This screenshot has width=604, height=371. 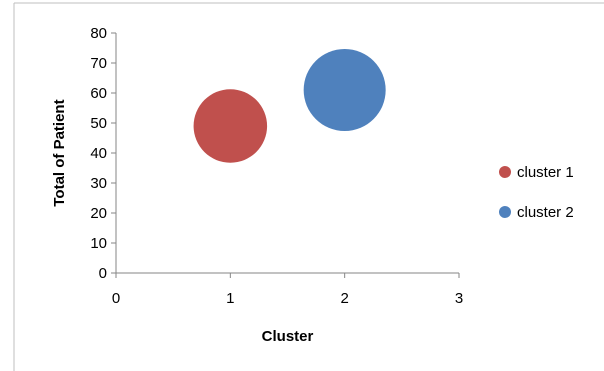 I want to click on x-tick-label: 2, so click(x=344, y=298).